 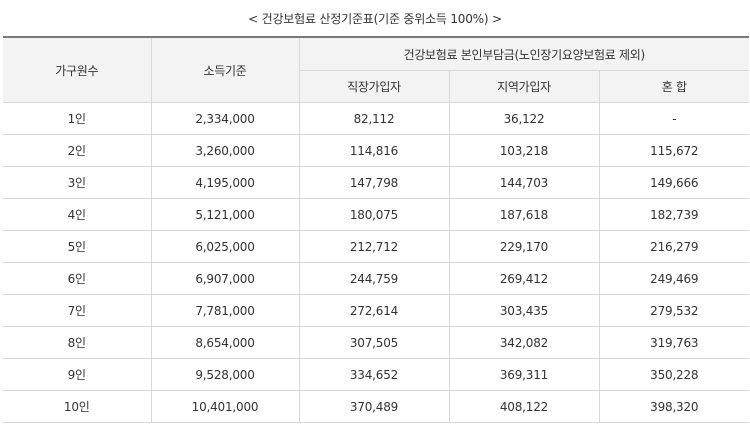 What do you see at coordinates (224, 150) in the screenshot?
I see `cell-income: 3,260,000` at bounding box center [224, 150].